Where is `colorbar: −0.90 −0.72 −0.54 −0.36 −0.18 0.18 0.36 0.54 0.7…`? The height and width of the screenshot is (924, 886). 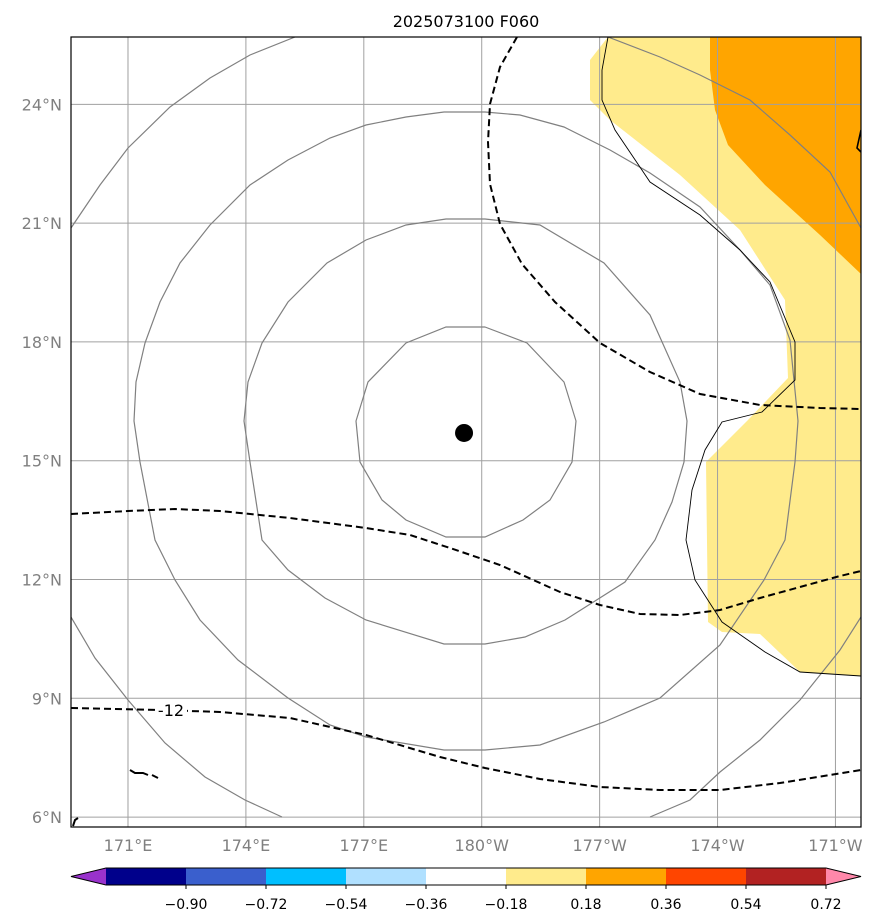
colorbar: −0.90 −0.72 −0.54 −0.36 −0.18 0.18 0.36 0.54 0.7… is located at coordinates (466, 890).